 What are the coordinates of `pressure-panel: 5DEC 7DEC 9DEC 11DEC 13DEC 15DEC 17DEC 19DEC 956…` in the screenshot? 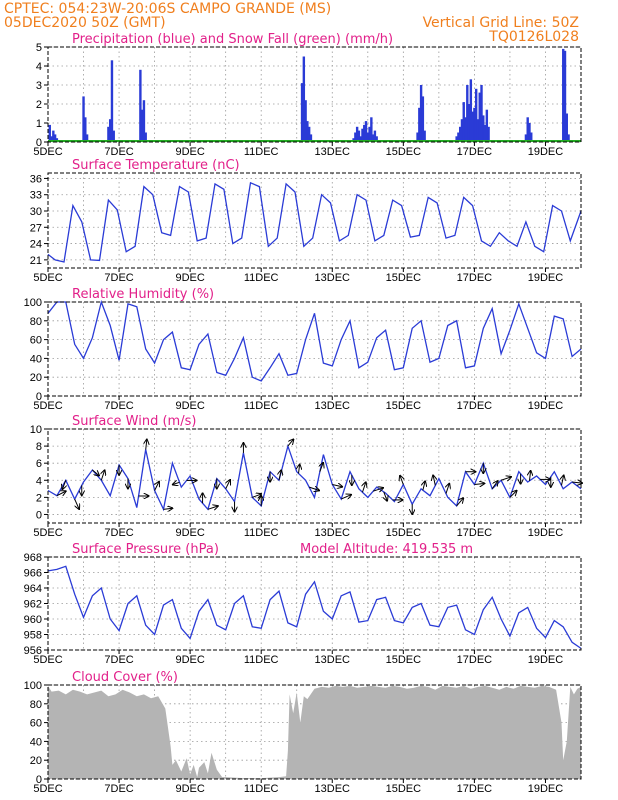 It's located at (303, 604).